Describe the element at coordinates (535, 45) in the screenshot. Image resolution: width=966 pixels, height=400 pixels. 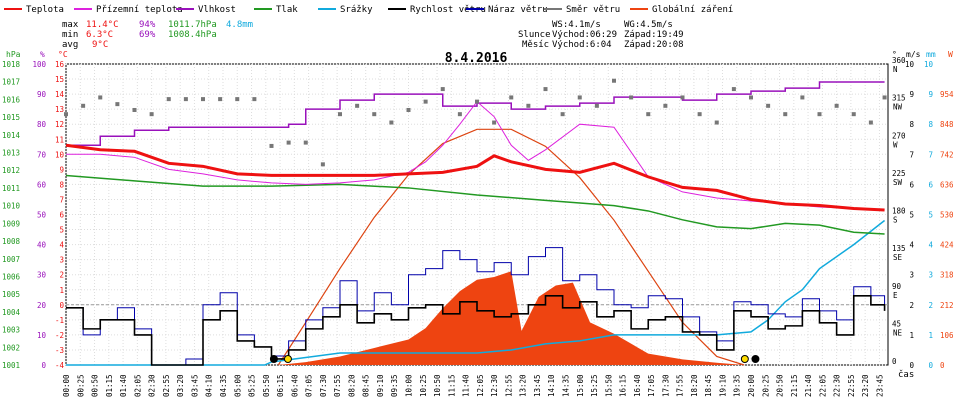
I see `moon-label: Měsíc` at that location.